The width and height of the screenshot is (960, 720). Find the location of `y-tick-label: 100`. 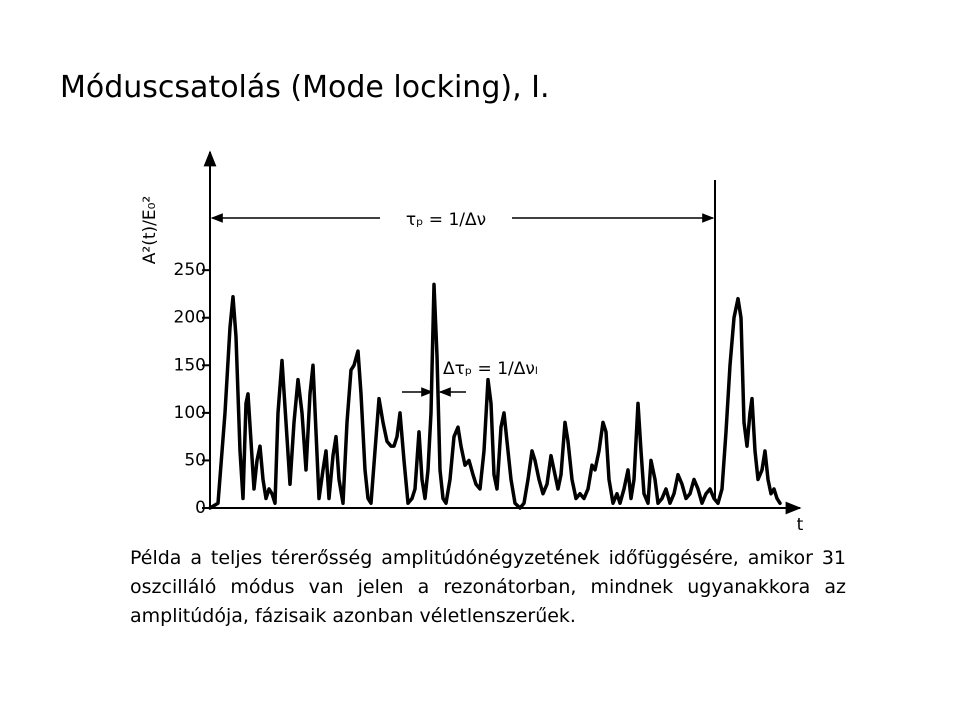

y-tick-label: 100 is located at coordinates (190, 413).